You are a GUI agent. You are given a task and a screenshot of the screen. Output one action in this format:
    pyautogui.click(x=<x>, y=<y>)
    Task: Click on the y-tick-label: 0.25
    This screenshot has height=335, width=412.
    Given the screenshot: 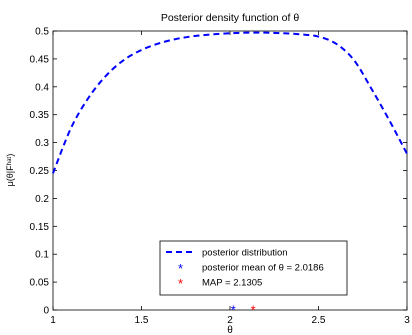 What is the action you would take?
    pyautogui.click(x=40, y=171)
    